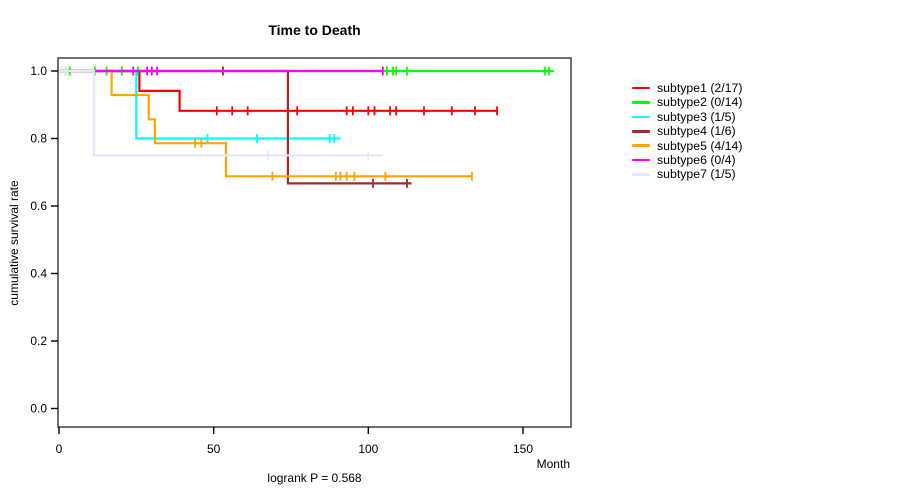 The height and width of the screenshot is (500, 900). I want to click on y-tick-label: 0.0, so click(38, 409).